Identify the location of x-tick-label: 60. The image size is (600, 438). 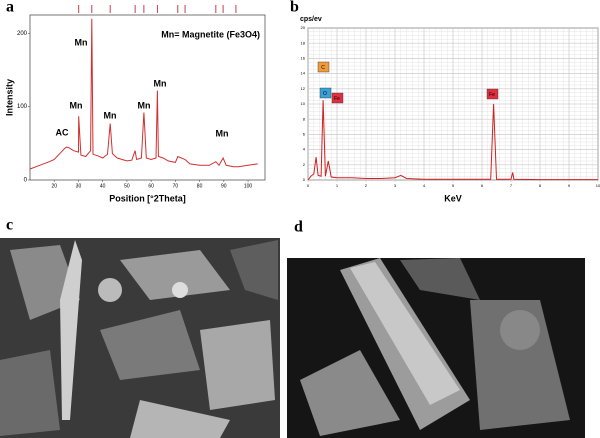
(151, 186).